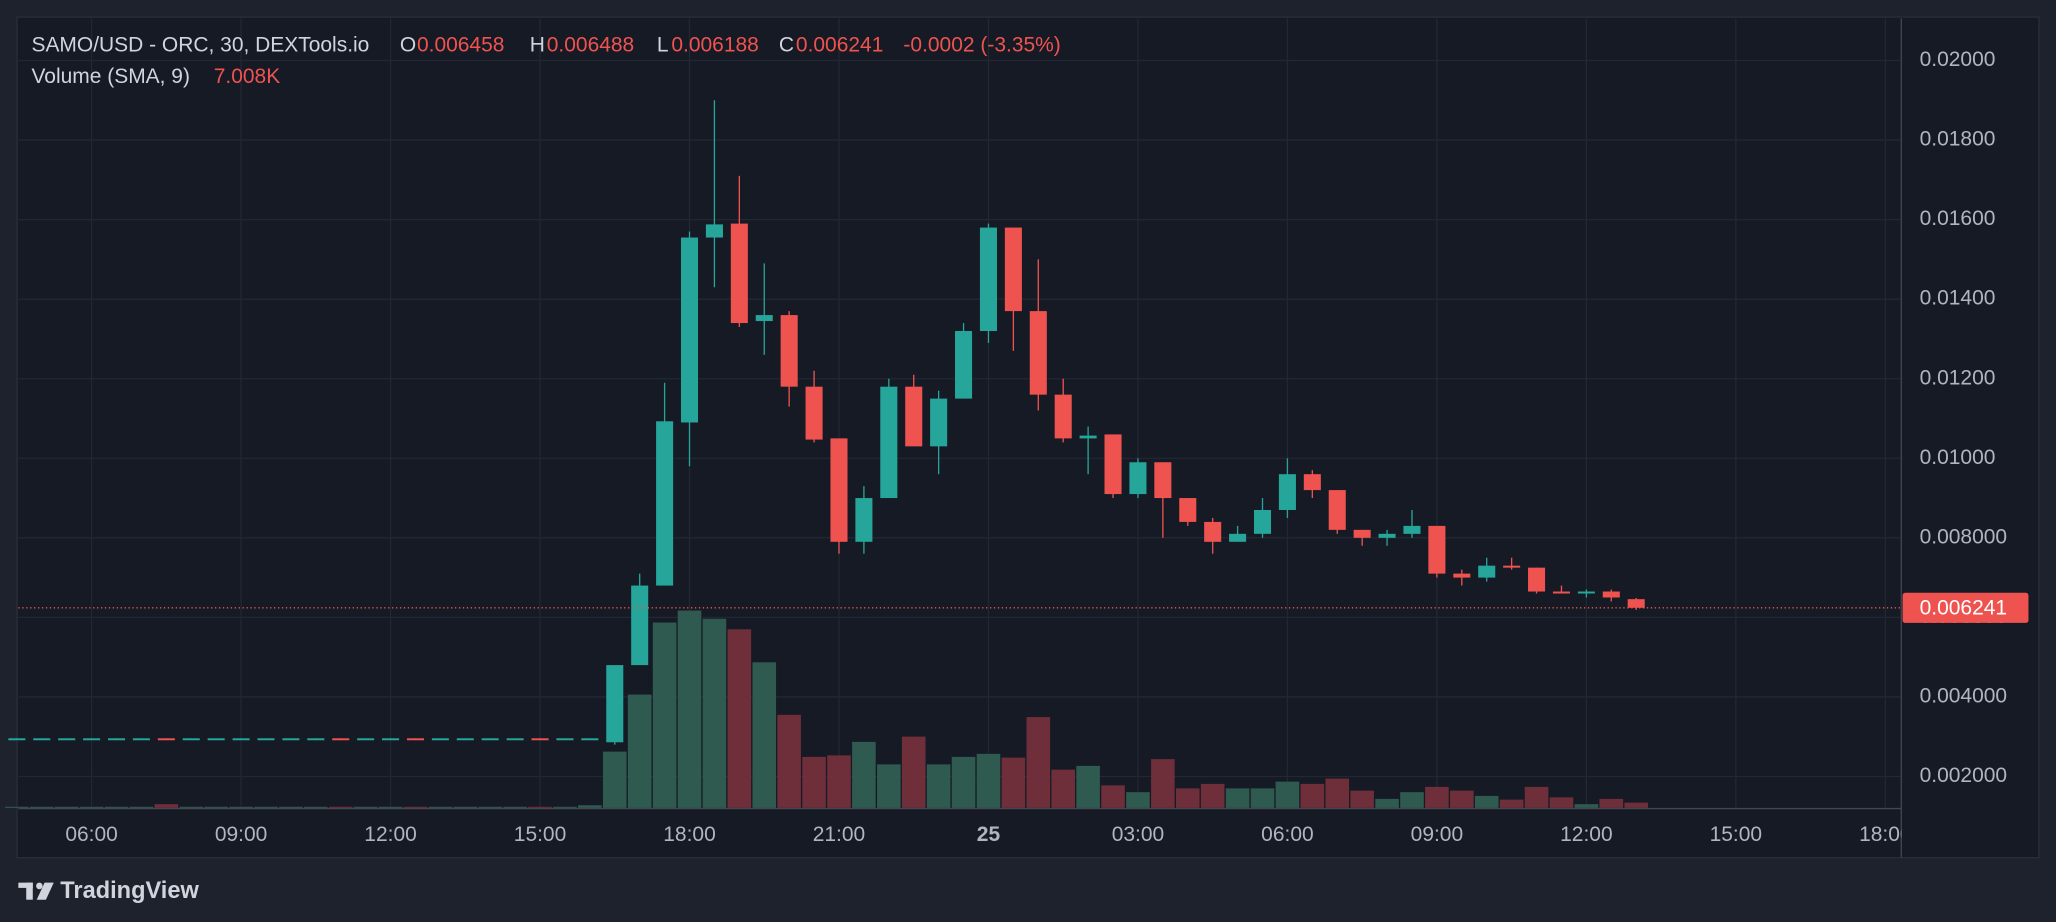 The image size is (2056, 922). What do you see at coordinates (1586, 834) in the screenshot?
I see `x-tick-label: 12:00` at bounding box center [1586, 834].